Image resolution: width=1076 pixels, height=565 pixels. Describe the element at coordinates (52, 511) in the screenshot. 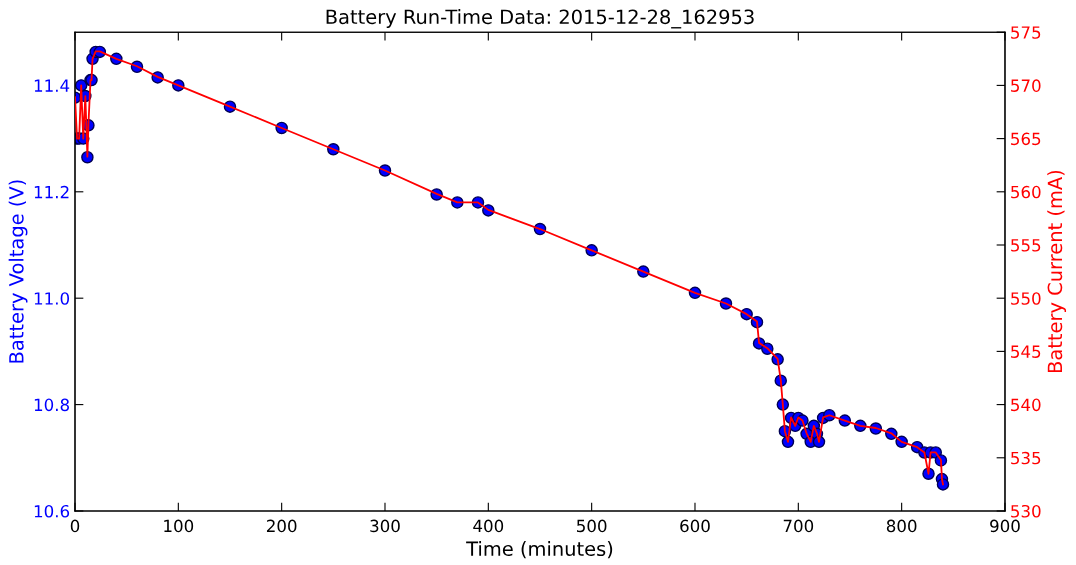

I see `y-tick-label: 10.6` at that location.